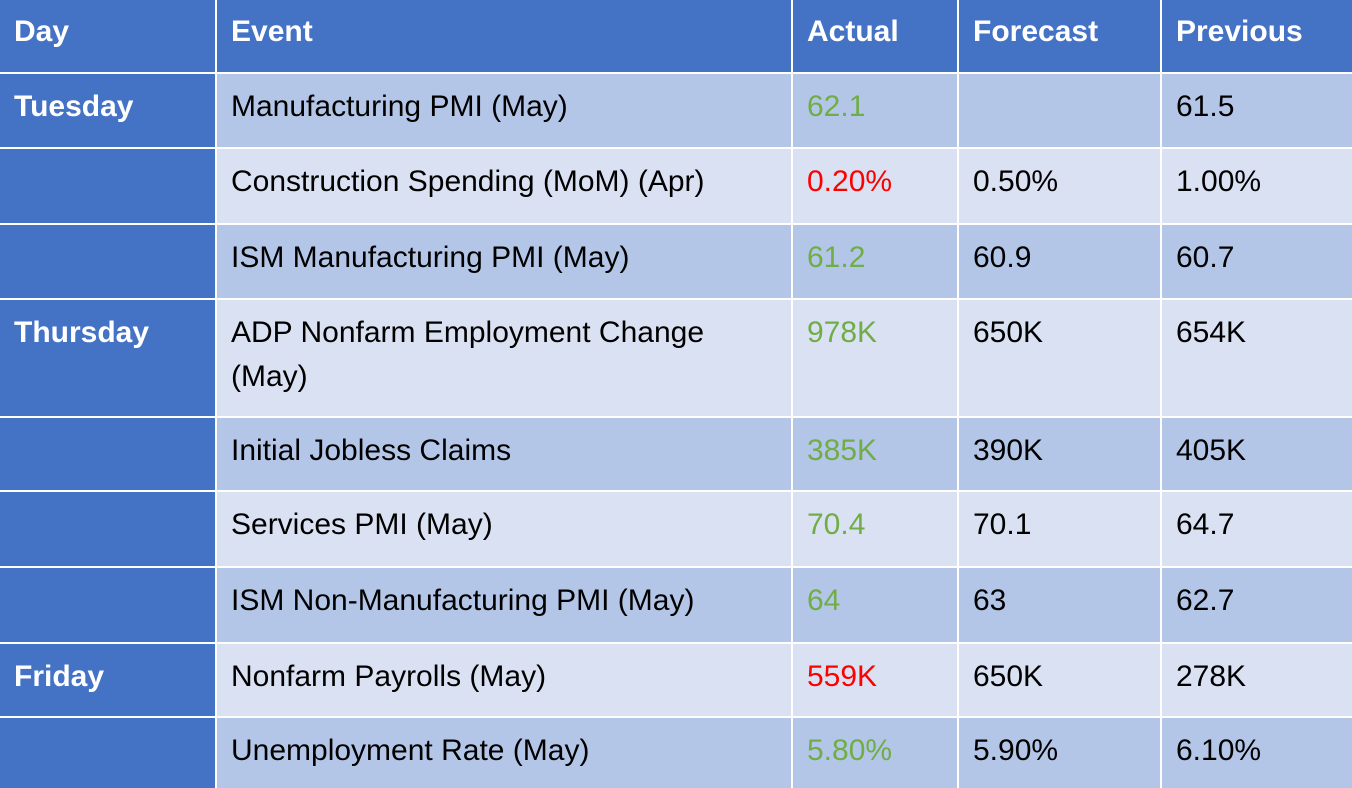 Image resolution: width=1352 pixels, height=788 pixels. I want to click on day-cell: Tuesday, so click(108, 110).